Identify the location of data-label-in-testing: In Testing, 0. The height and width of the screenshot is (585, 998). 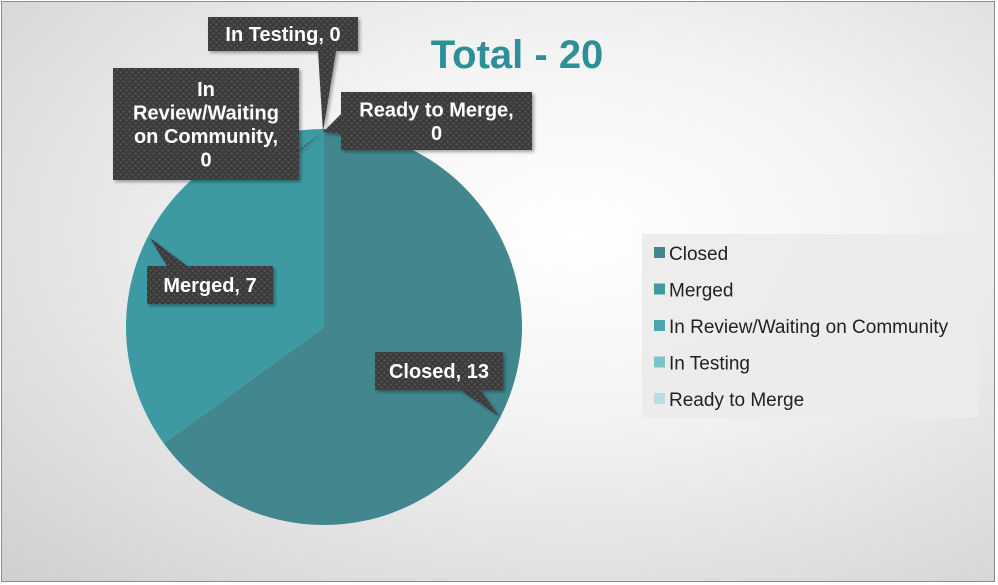
(283, 74).